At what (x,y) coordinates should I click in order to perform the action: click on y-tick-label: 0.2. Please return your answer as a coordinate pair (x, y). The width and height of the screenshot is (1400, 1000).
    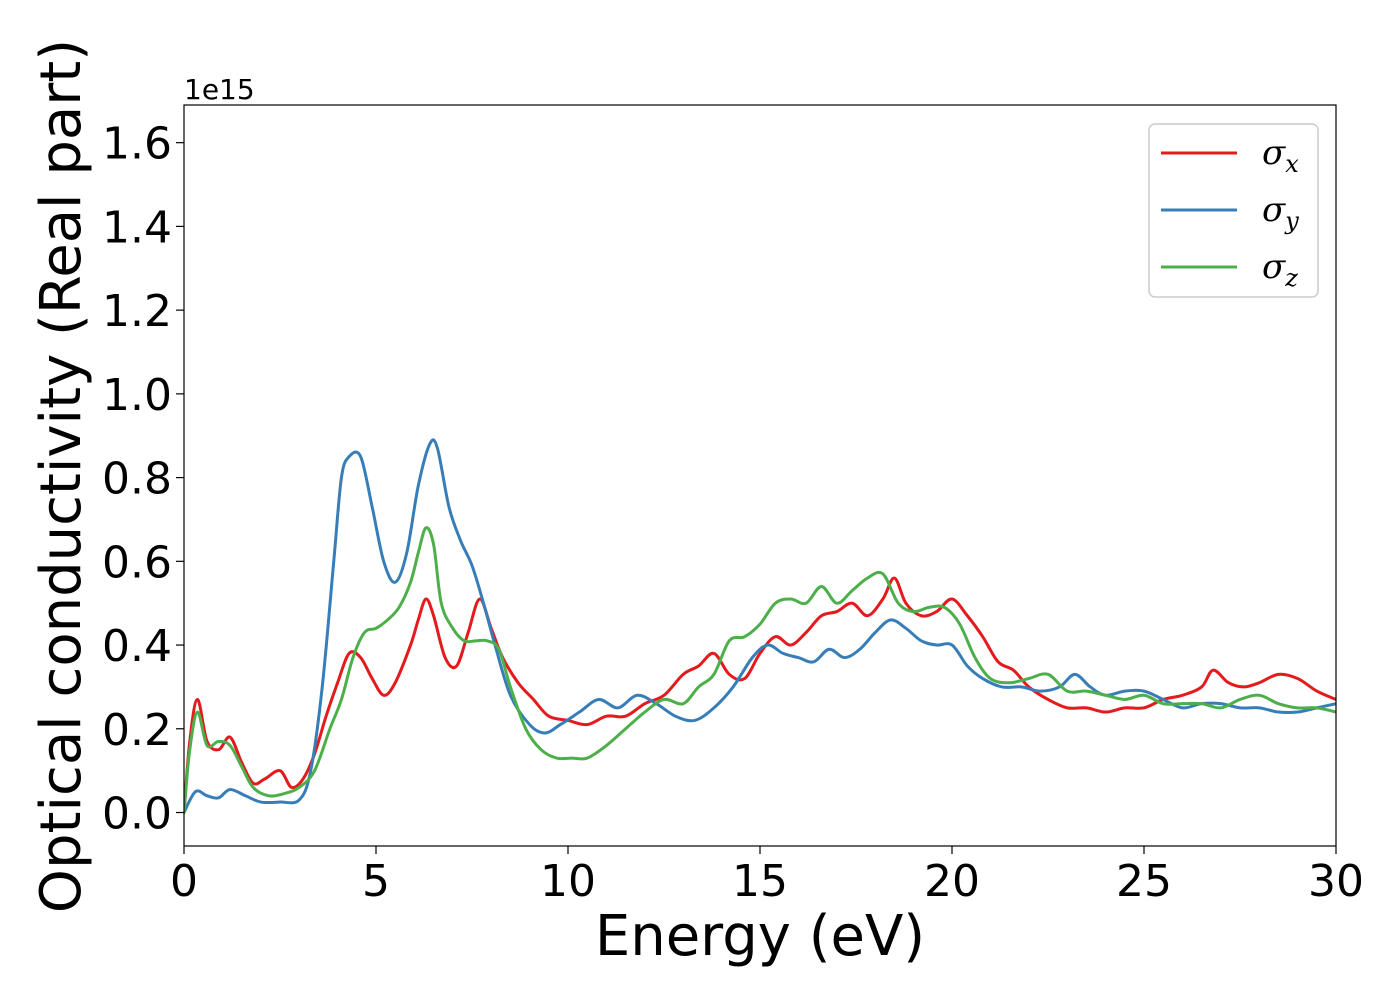
    Looking at the image, I should click on (137, 730).